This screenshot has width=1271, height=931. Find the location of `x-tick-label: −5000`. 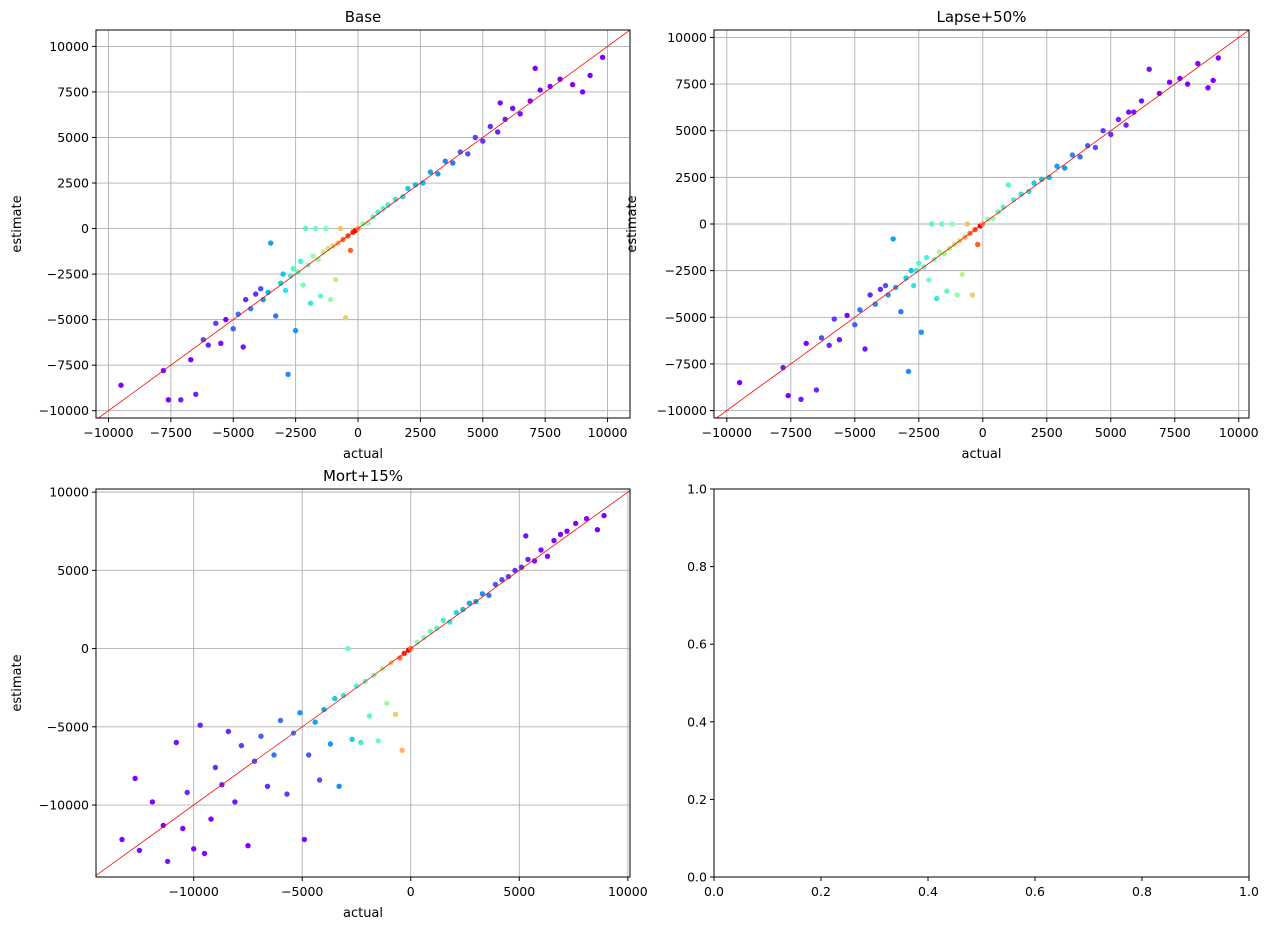

x-tick-label: −5000 is located at coordinates (855, 432).